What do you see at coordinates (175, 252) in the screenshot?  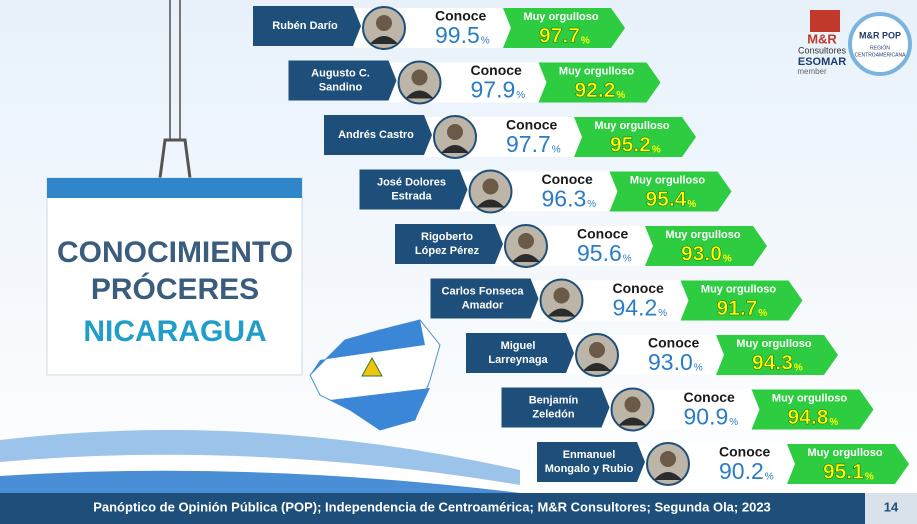 I see `title-line: CONOCIMIENTO` at bounding box center [175, 252].